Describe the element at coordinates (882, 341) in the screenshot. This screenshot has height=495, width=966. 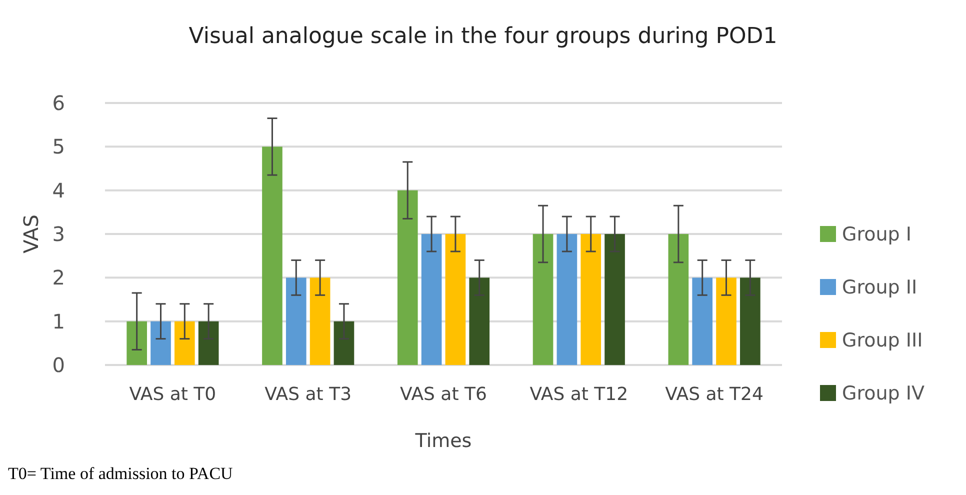
I see `legend-label: Group III` at that location.